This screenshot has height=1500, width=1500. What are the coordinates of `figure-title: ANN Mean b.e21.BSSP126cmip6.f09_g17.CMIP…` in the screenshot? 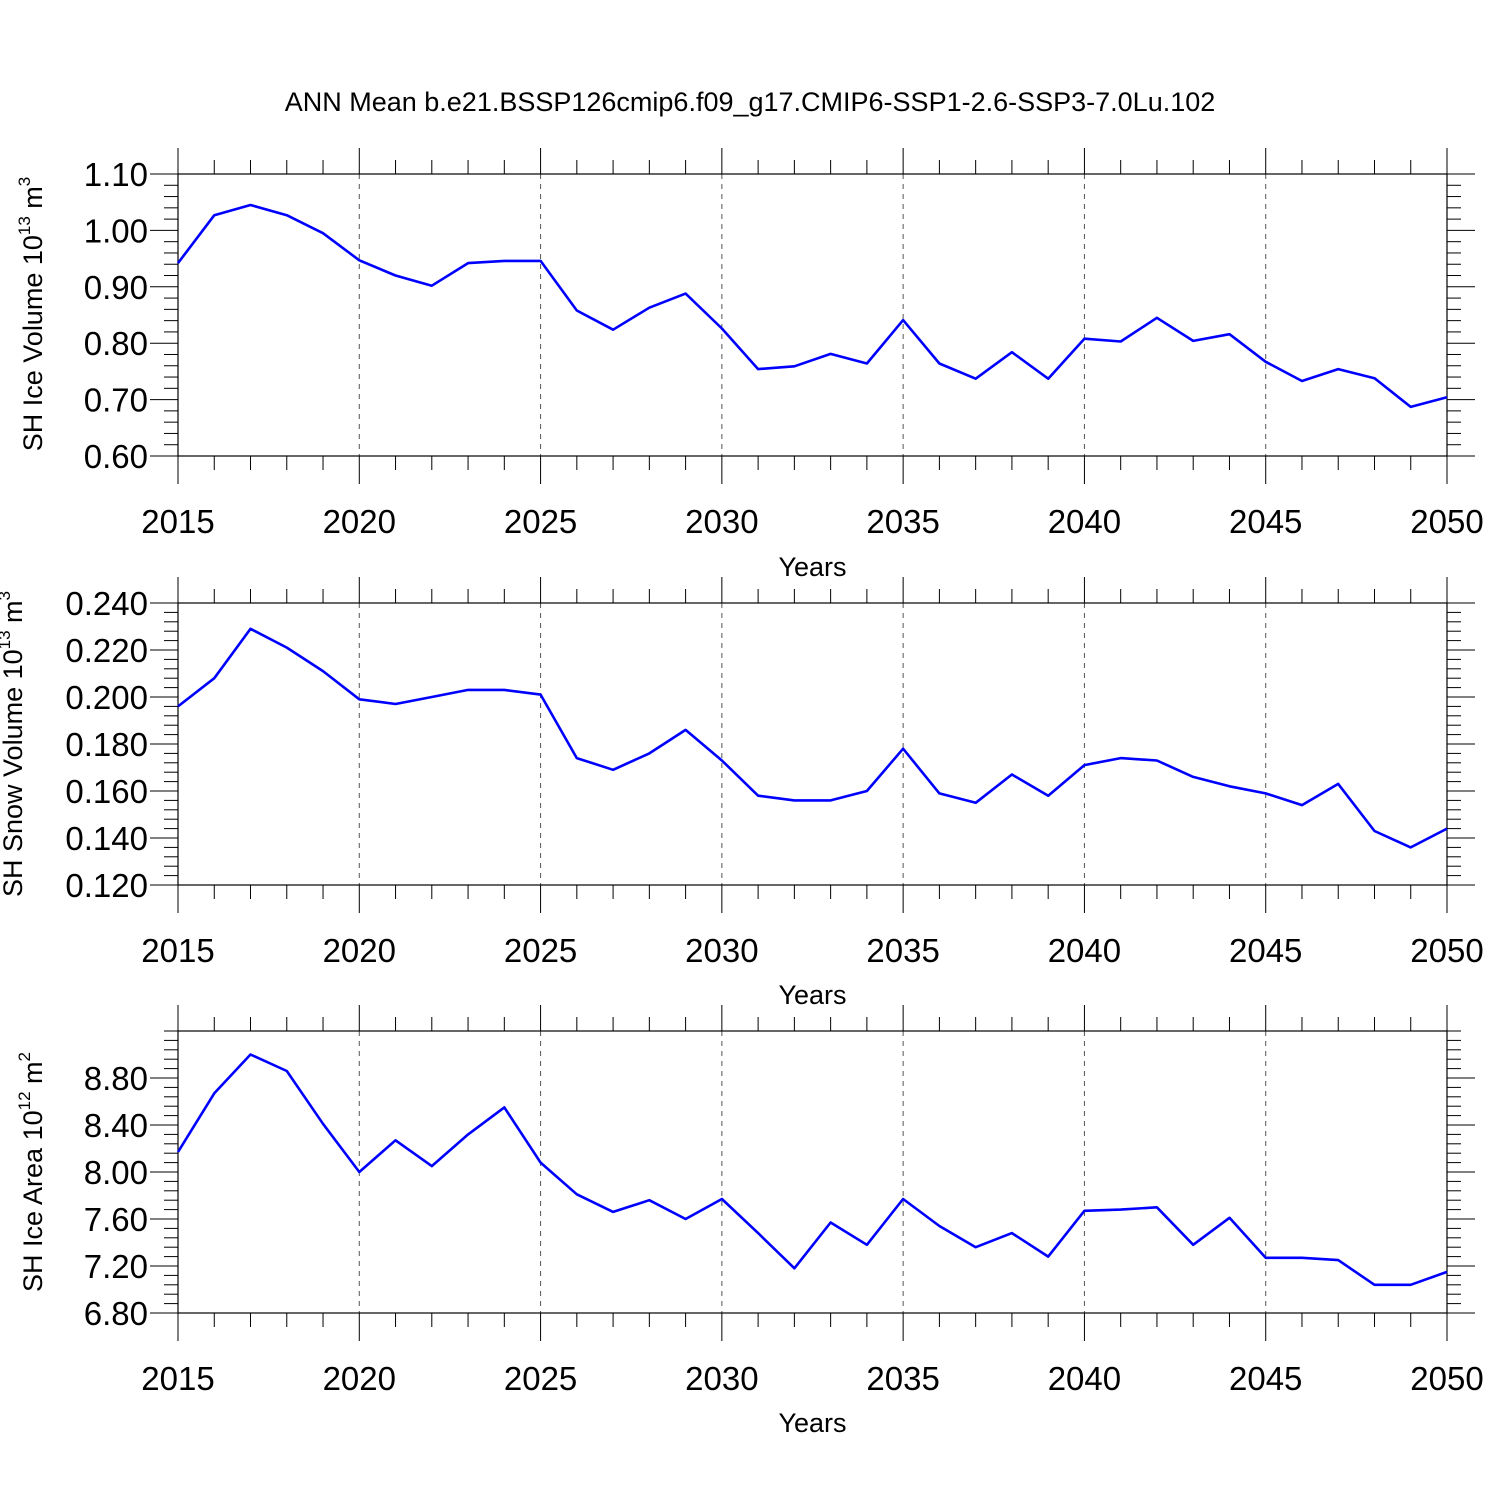 It's located at (750, 102).